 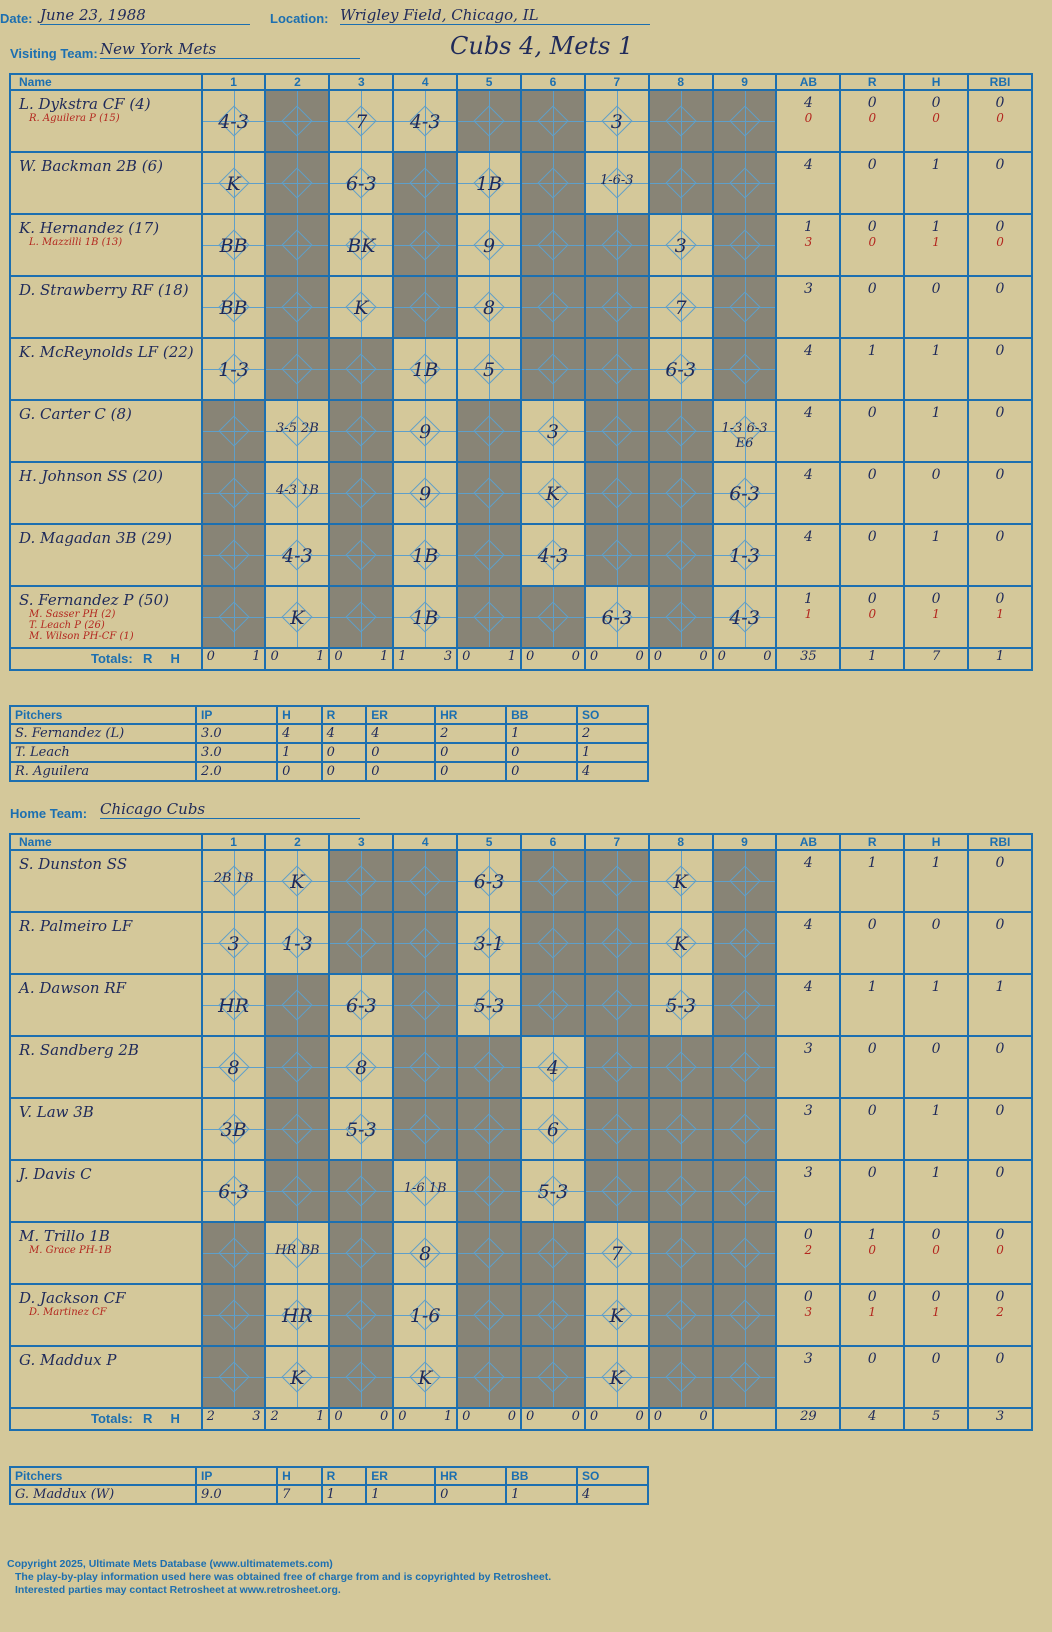 What do you see at coordinates (106, 1253) in the screenshot?
I see `batter-name-cell: M. Trillo 1B M. Grace PH-1B` at bounding box center [106, 1253].